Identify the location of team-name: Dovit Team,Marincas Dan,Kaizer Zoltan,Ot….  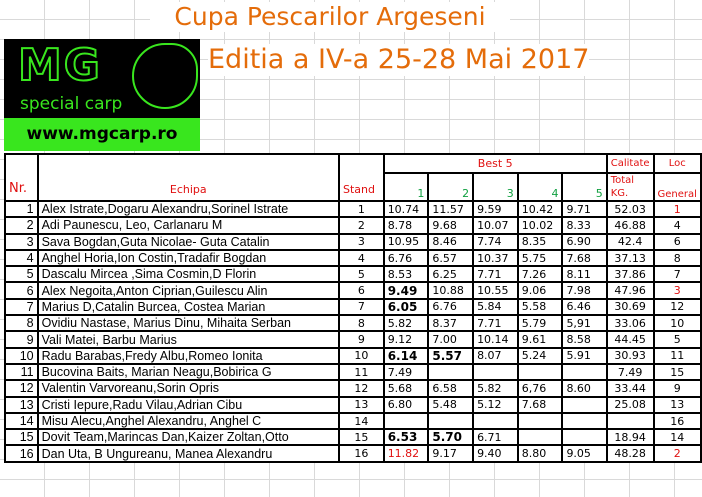
(188, 437).